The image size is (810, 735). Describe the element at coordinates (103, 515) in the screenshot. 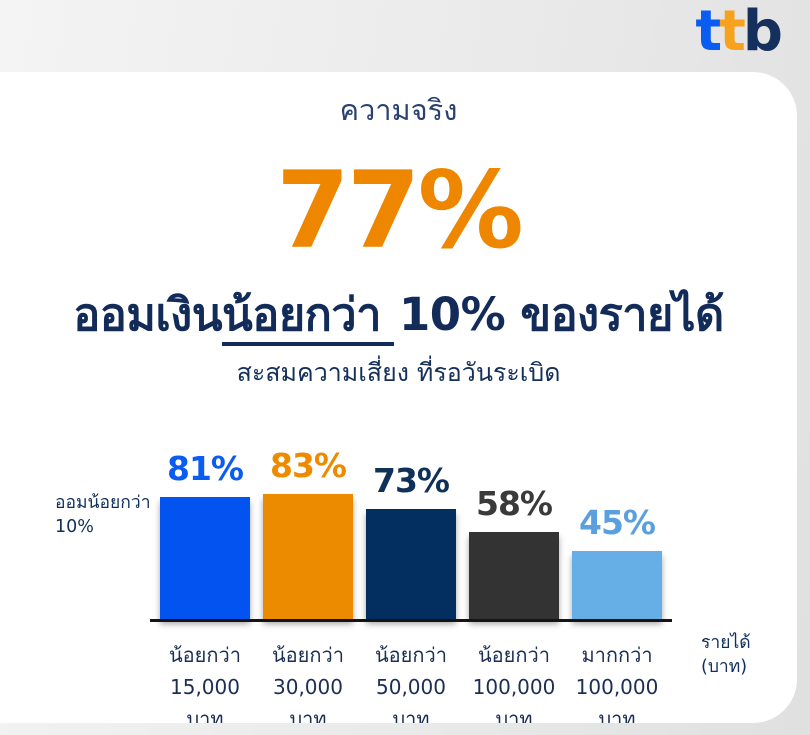

I see `y-axis-label: ออมน้อยกว่า 10%` at that location.